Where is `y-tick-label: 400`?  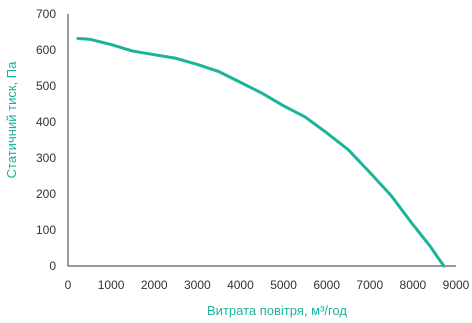 y-tick-label: 400 is located at coordinates (46, 122).